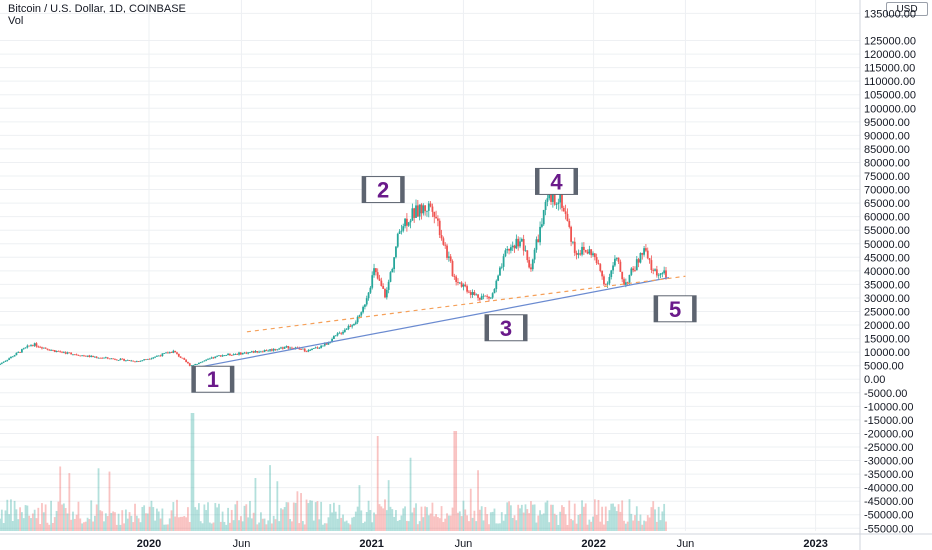 The width and height of the screenshot is (932, 550). I want to click on y-tick-label: 80000.00, so click(887, 163).